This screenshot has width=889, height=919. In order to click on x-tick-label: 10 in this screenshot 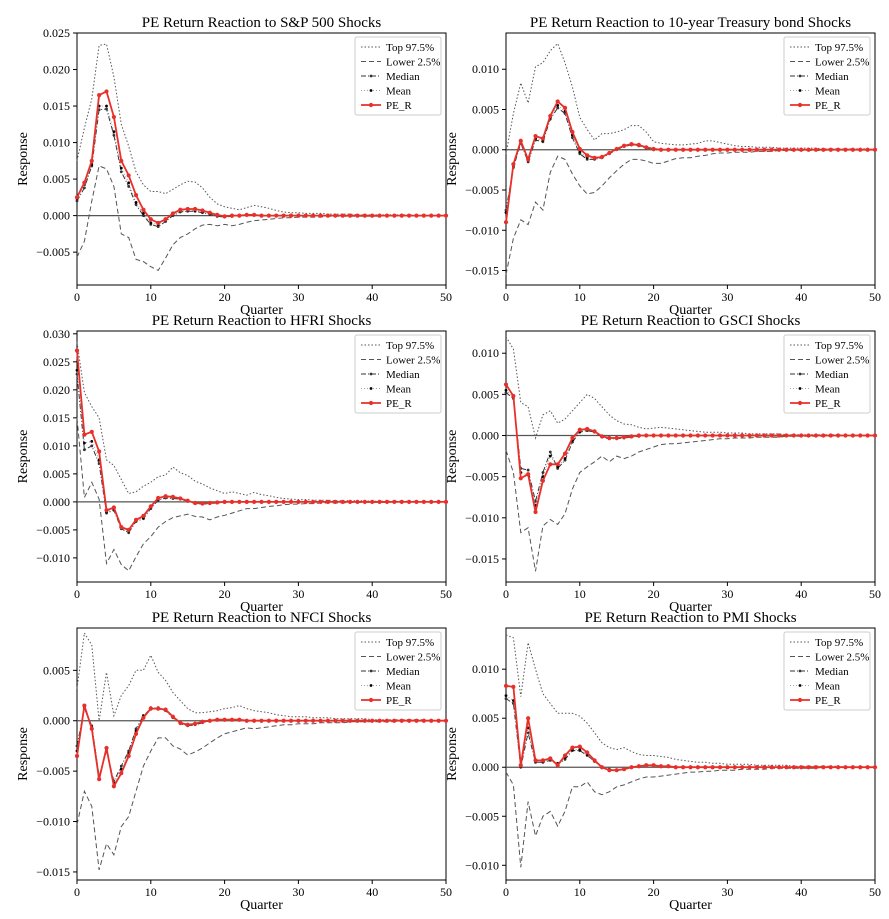, I will do `click(580, 892)`.